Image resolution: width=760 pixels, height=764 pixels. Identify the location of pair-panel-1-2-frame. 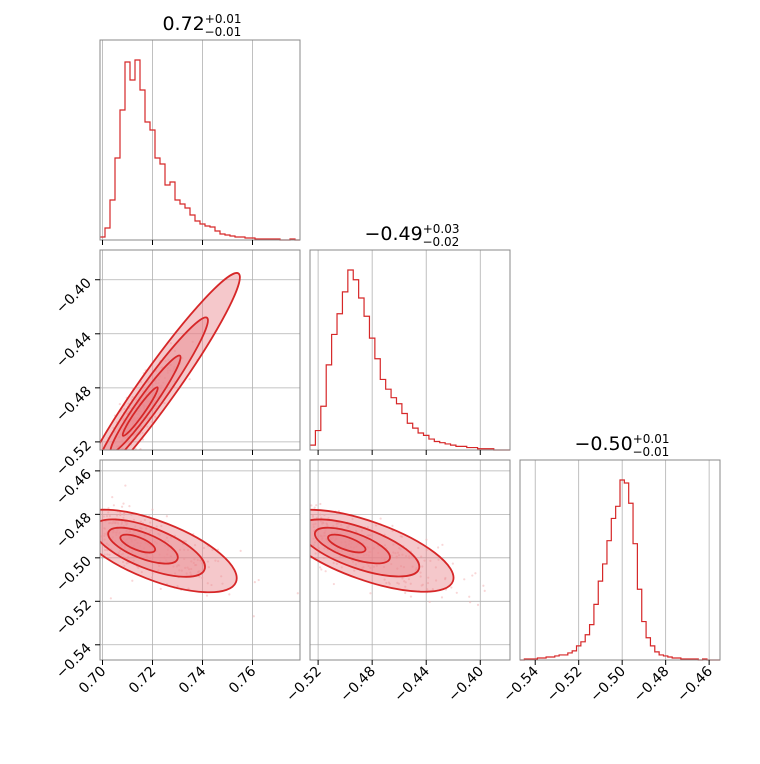
(410, 560).